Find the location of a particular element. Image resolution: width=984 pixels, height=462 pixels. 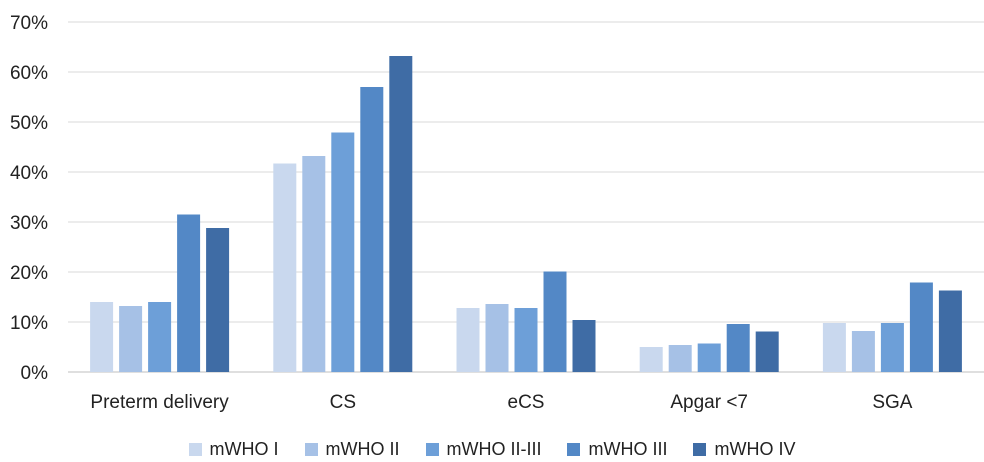

legend-item: mWHO II-III is located at coordinates (483, 449).